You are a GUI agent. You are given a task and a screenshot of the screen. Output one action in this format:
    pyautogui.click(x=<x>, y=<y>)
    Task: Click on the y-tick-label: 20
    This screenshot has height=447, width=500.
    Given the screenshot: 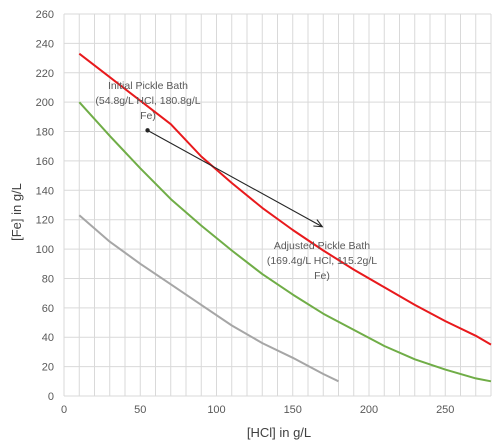 What is the action you would take?
    pyautogui.click(x=48, y=368)
    